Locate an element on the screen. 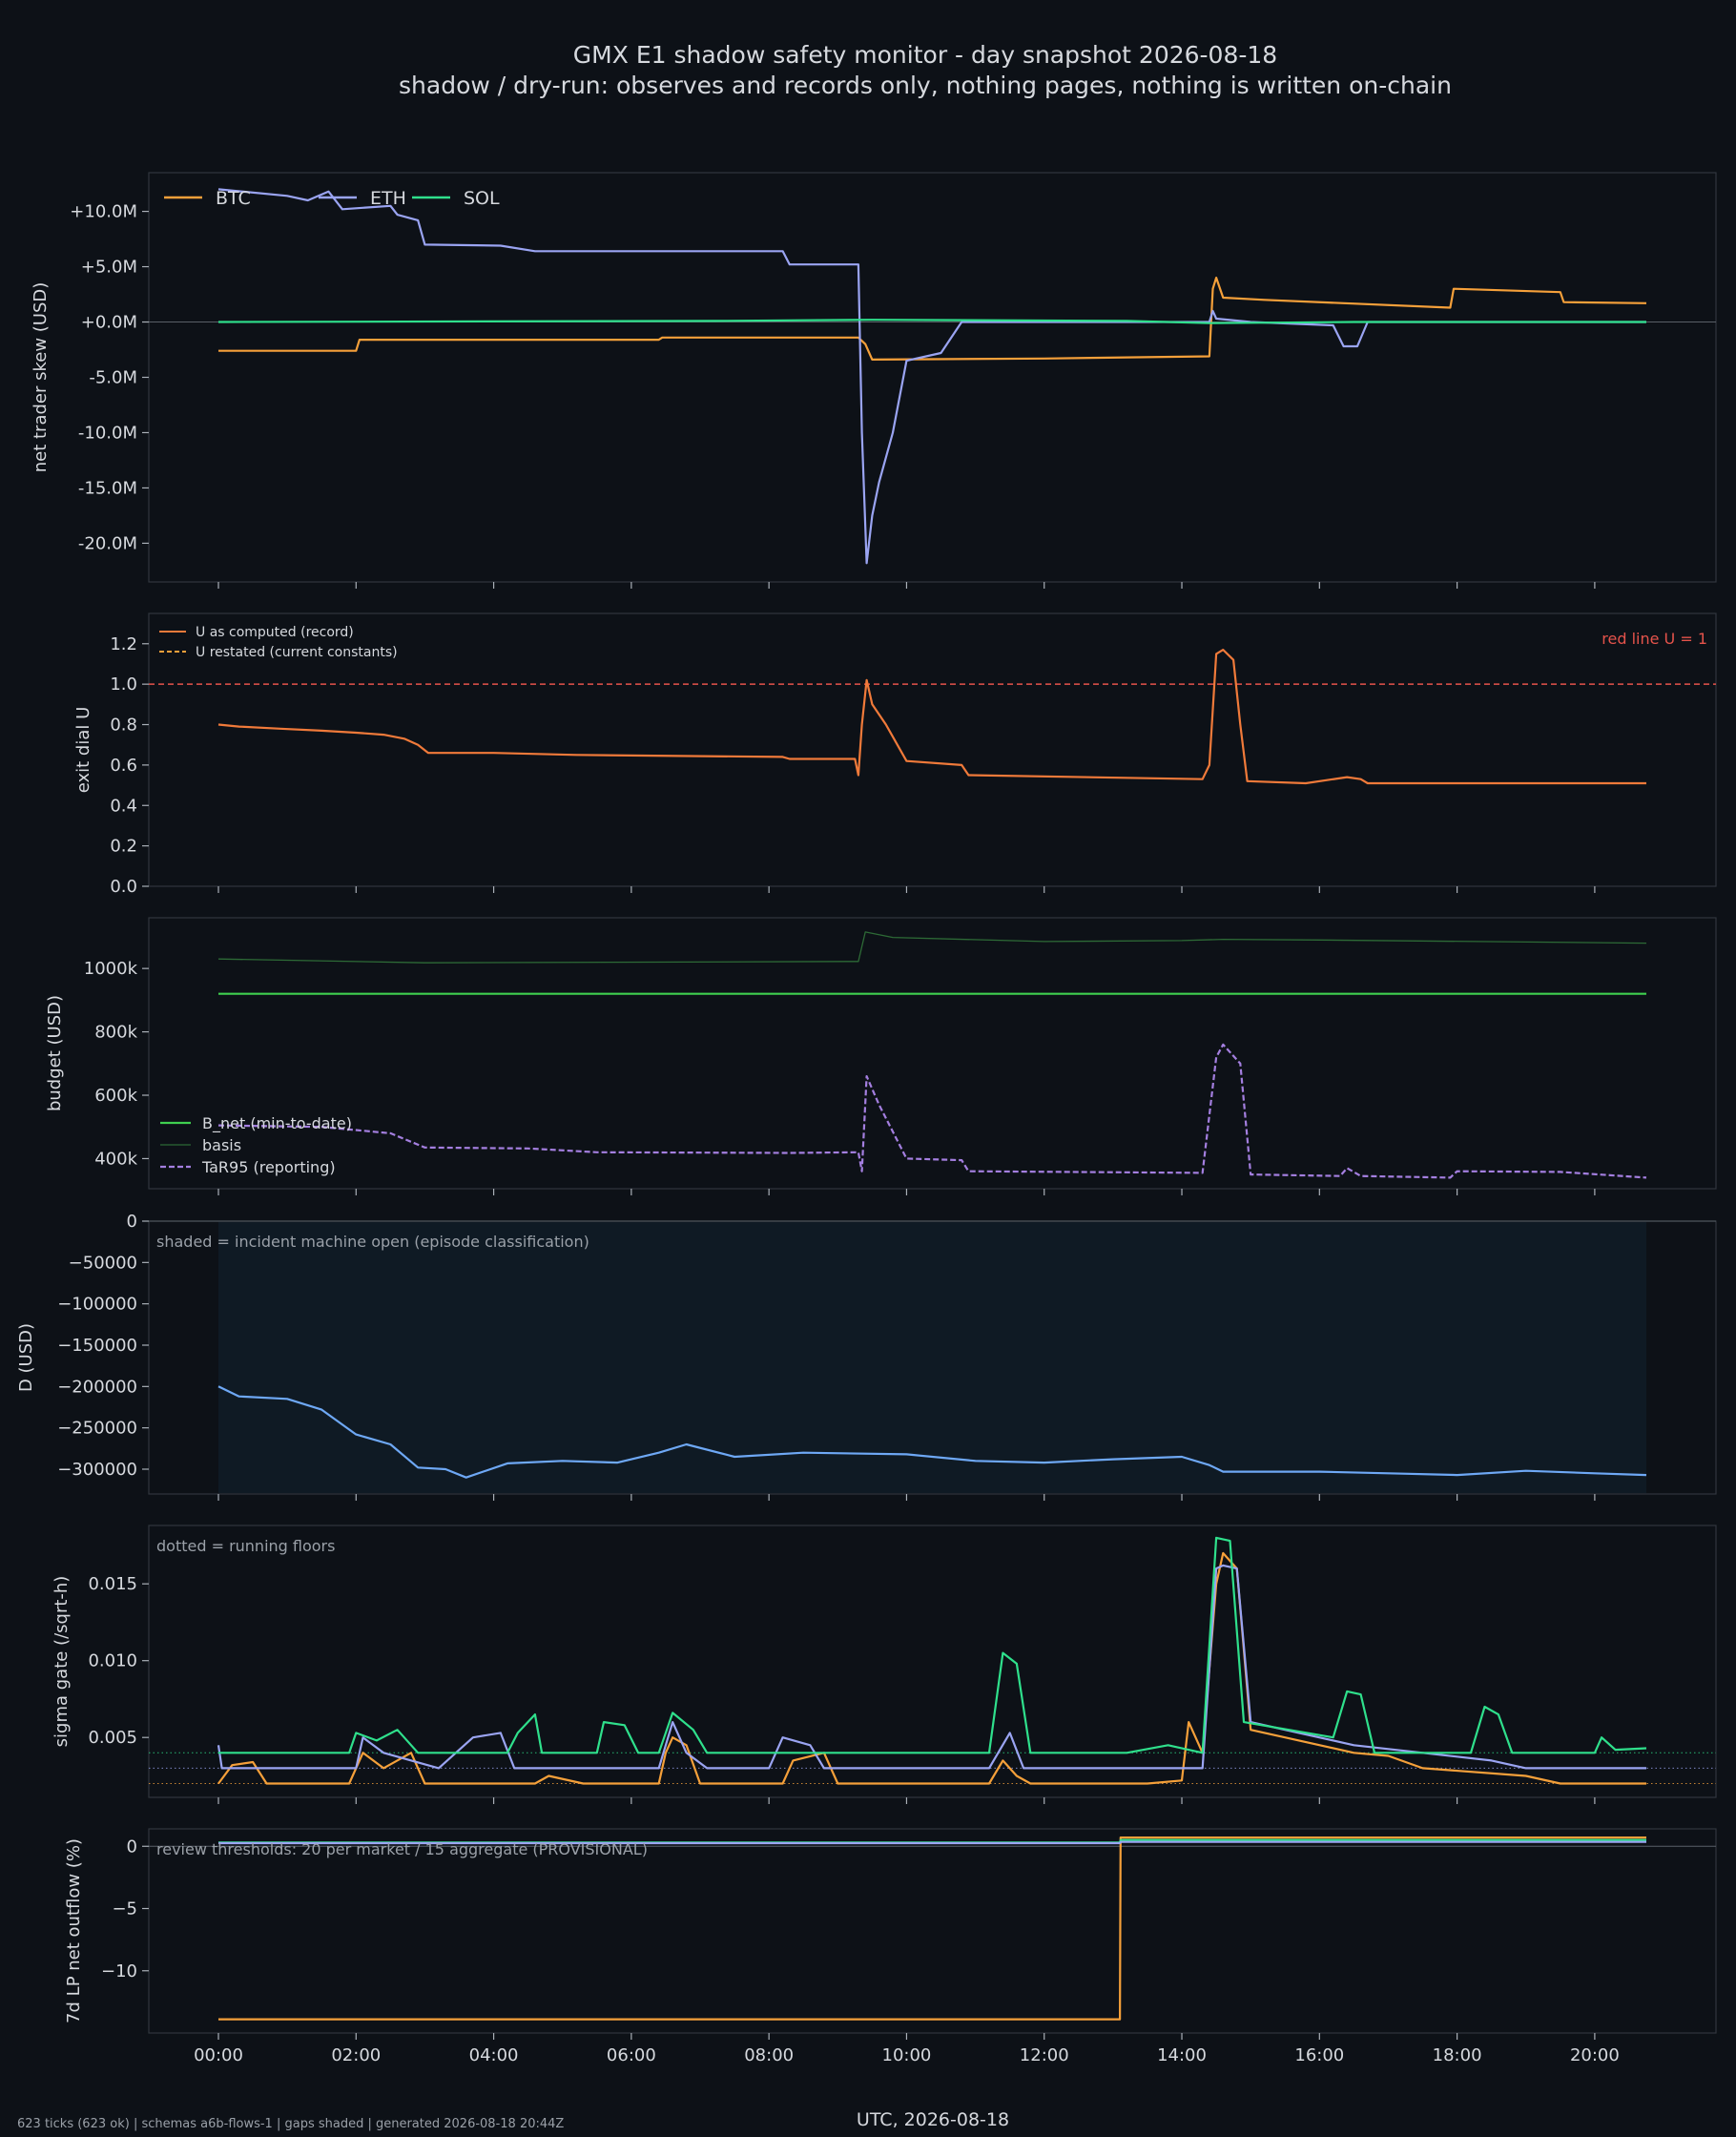 The height and width of the screenshot is (2137, 1736). y-tick-label: −10 is located at coordinates (119, 1971).